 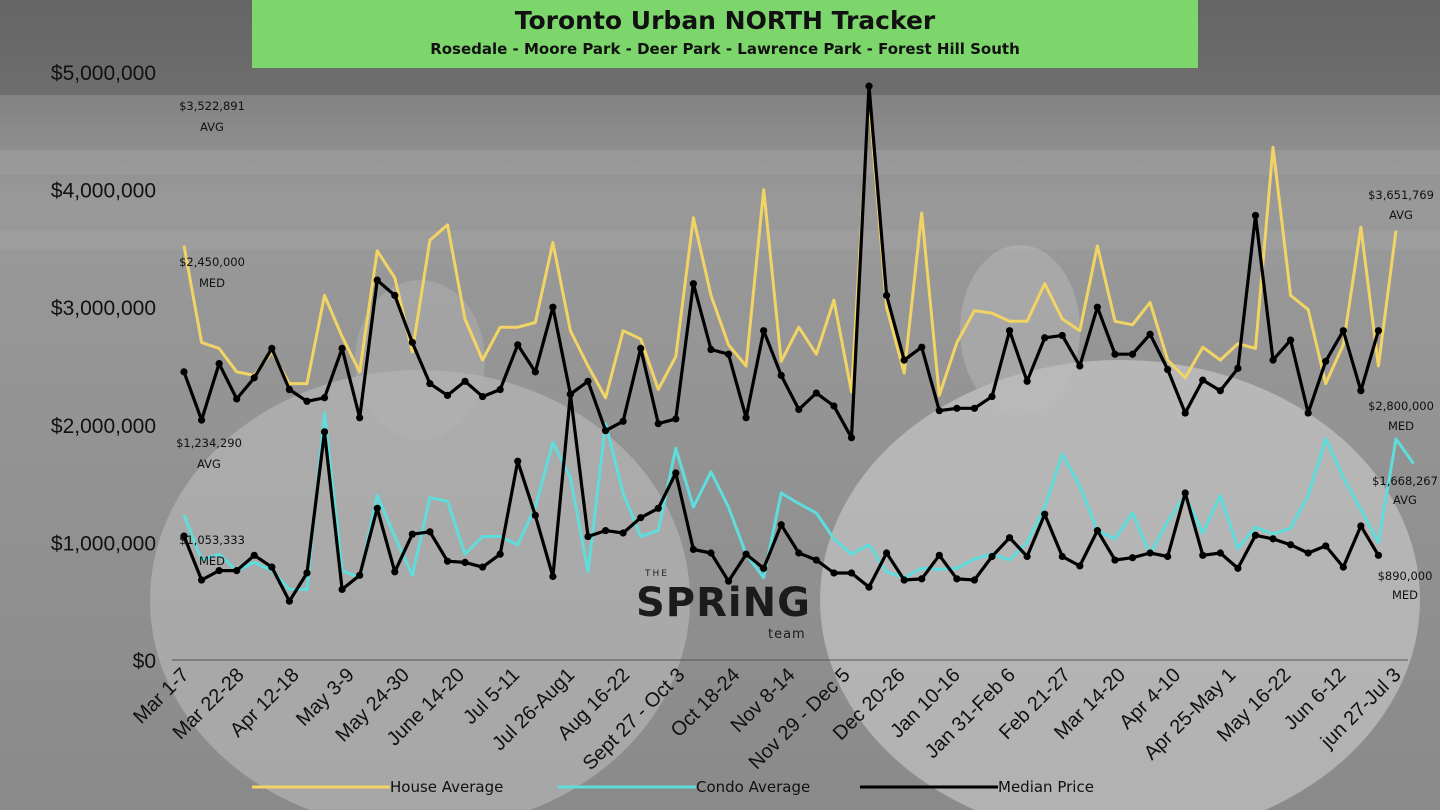 What do you see at coordinates (209, 443) in the screenshot?
I see `annotation-value: $1,234,290` at bounding box center [209, 443].